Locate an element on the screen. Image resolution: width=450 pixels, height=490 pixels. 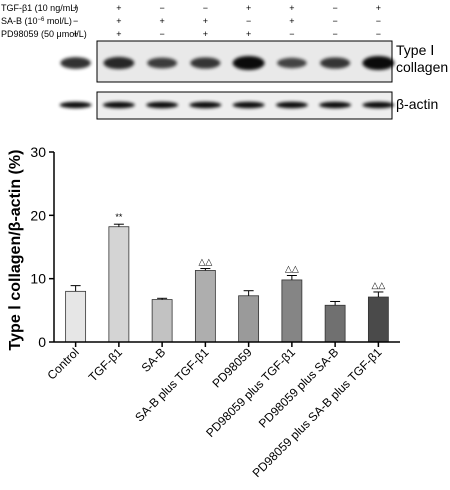
y-tick-label: 30 is located at coordinates (38, 152).